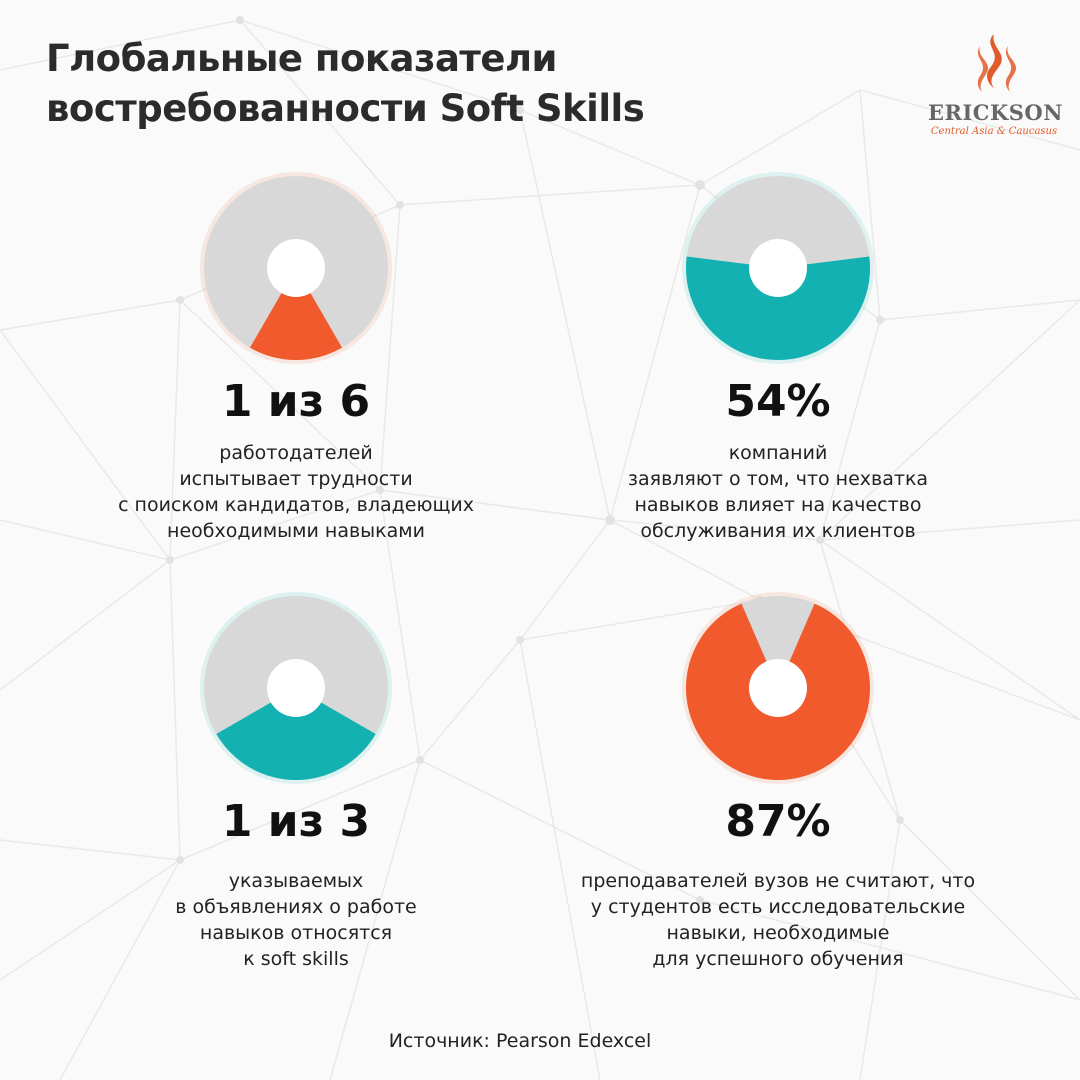 The width and height of the screenshot is (1080, 1080). What do you see at coordinates (778, 453) in the screenshot?
I see `description-line: компаний` at bounding box center [778, 453].